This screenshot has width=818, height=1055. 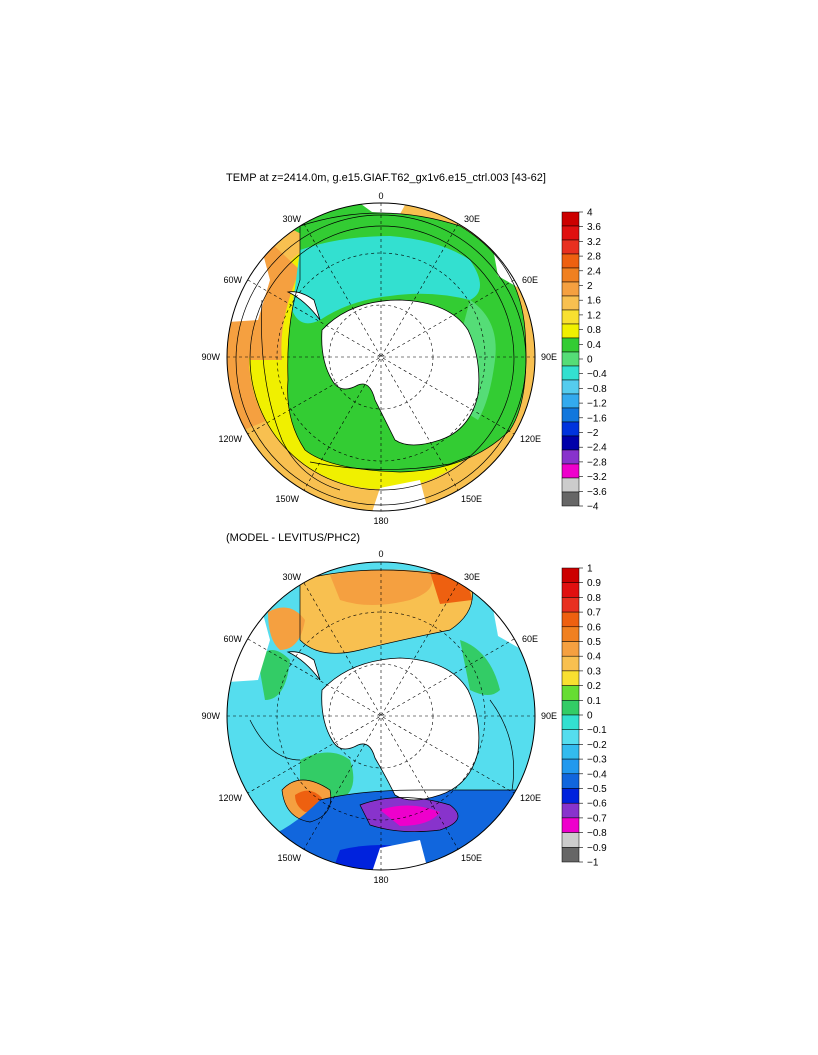 What do you see at coordinates (597, 848) in the screenshot?
I see `colorbar-tick-label: −0.9` at bounding box center [597, 848].